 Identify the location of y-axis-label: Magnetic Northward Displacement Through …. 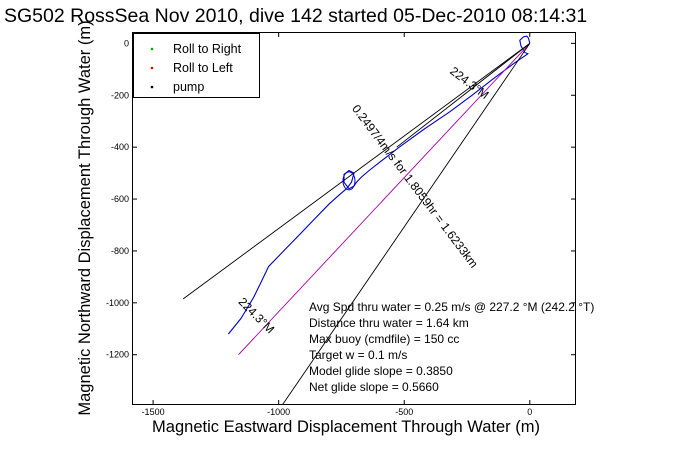
(85, 217).